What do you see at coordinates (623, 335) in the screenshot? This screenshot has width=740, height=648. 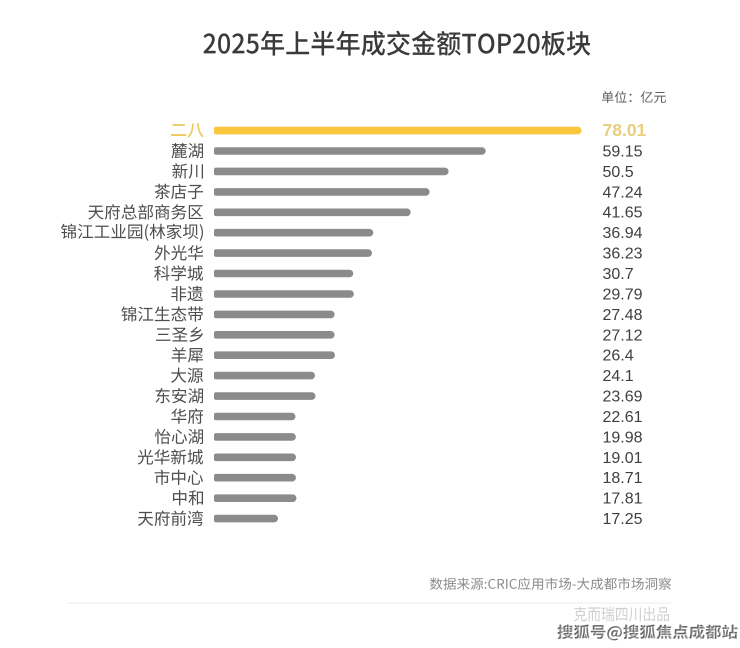 I see `svg-text: 27.12` at bounding box center [623, 335].